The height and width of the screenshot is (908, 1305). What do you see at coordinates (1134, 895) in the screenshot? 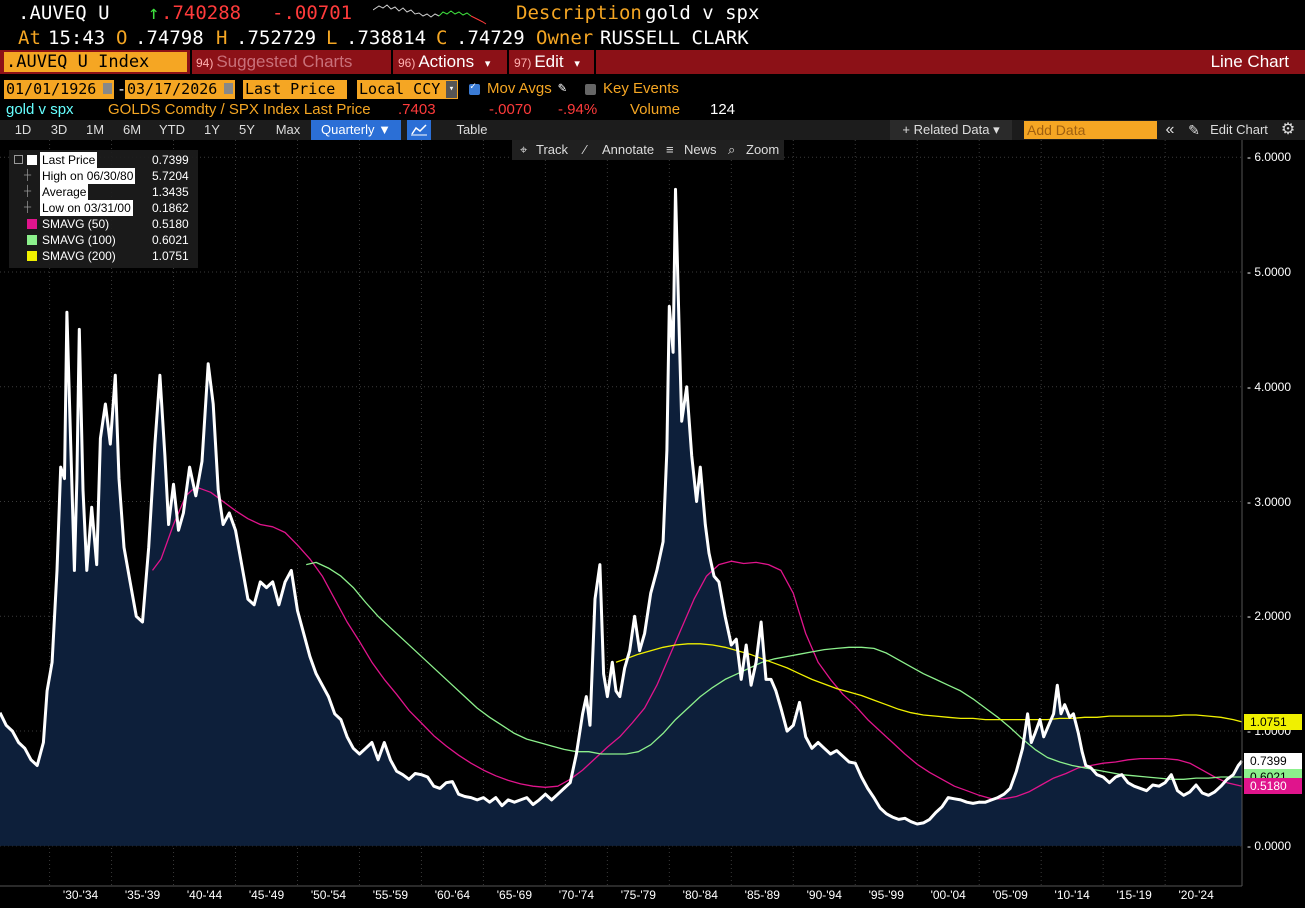
I see `x-tick-label: '15-'19` at bounding box center [1134, 895].